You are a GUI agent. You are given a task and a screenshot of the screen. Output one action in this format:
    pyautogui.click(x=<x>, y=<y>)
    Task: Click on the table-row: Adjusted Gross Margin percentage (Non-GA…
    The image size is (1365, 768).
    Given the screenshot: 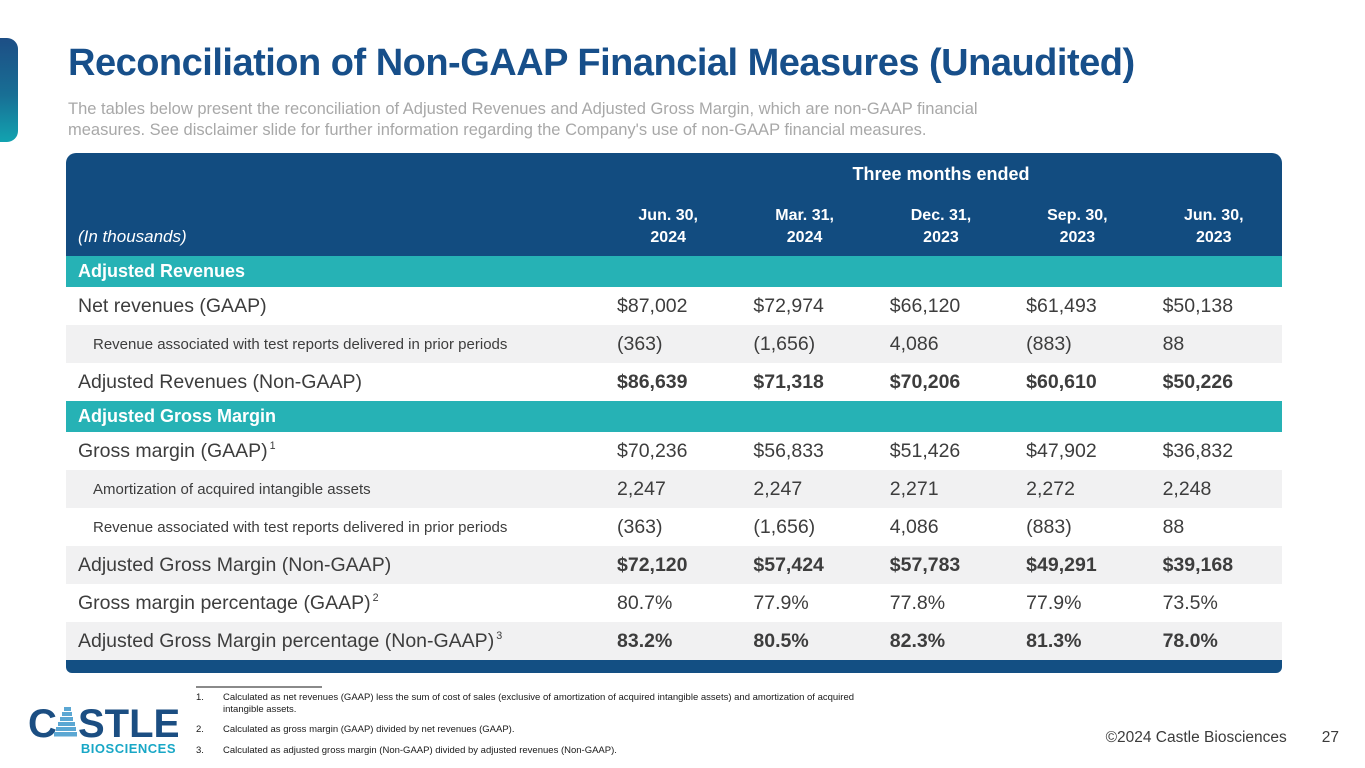 What is the action you would take?
    pyautogui.click(x=674, y=641)
    